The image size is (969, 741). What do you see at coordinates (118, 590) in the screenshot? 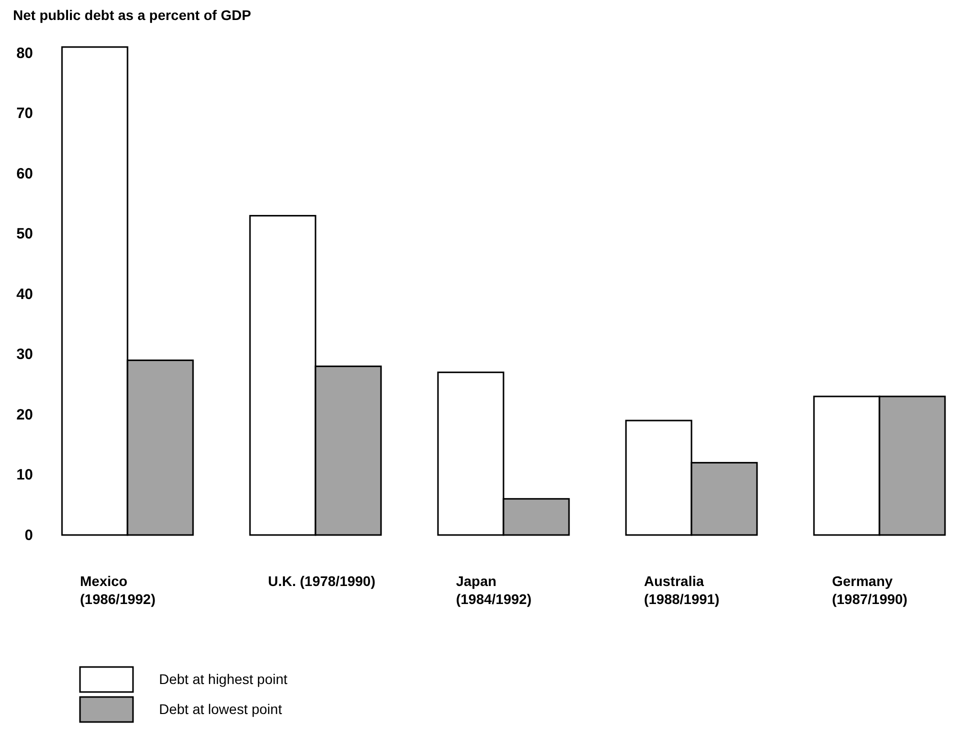
I see `x-tick-label: Mexico (1986/1992)` at bounding box center [118, 590].